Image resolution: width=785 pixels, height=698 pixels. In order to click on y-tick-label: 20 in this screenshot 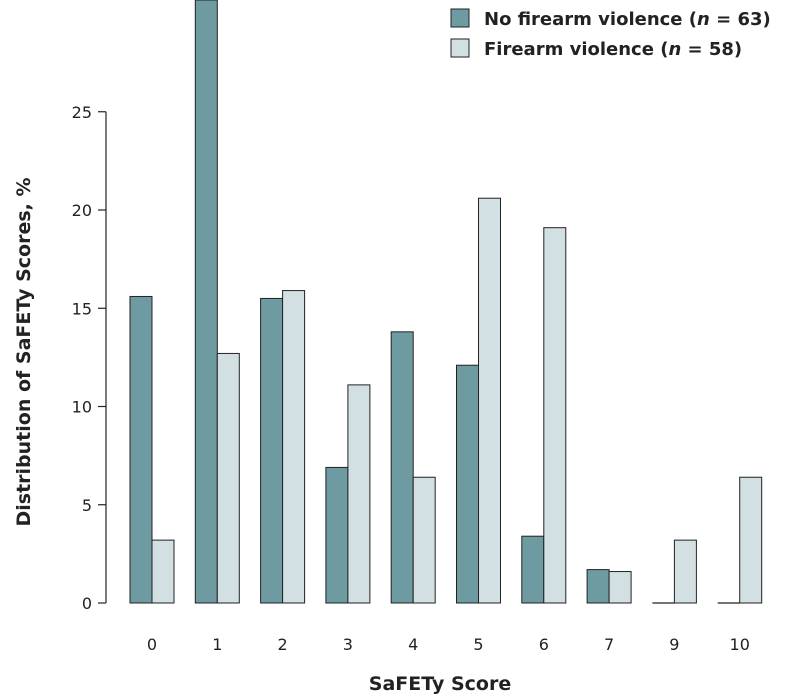, I will do `click(82, 210)`.